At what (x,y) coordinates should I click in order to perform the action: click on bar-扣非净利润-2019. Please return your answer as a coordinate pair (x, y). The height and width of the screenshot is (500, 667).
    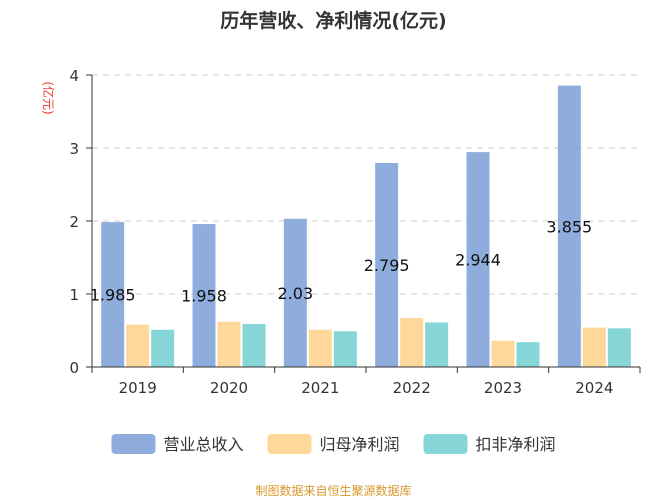
    Looking at the image, I should click on (163, 348).